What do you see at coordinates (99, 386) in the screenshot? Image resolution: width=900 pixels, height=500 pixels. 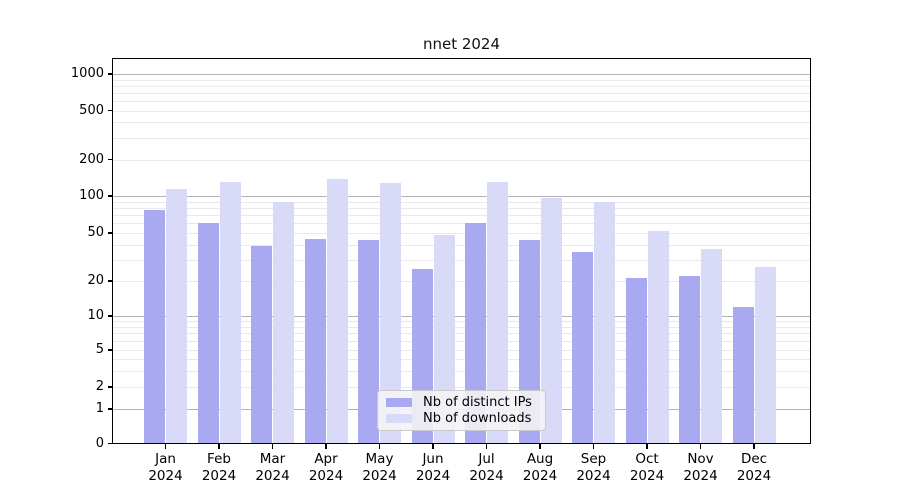 I see `y-tick-label: 2` at bounding box center [99, 386].